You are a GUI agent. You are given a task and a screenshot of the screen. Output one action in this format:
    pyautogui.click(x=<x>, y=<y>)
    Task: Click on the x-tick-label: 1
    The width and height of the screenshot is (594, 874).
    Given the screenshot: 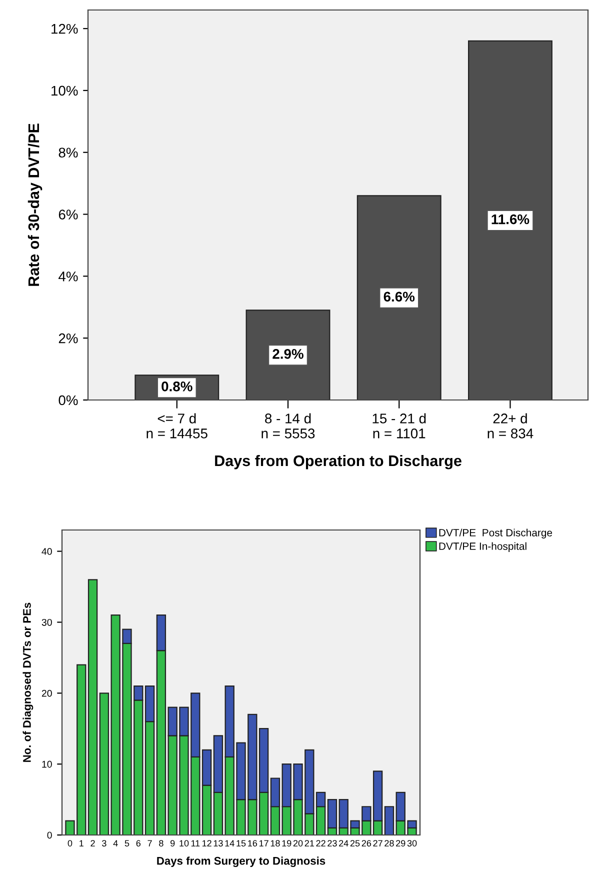 What is the action you would take?
    pyautogui.click(x=82, y=843)
    